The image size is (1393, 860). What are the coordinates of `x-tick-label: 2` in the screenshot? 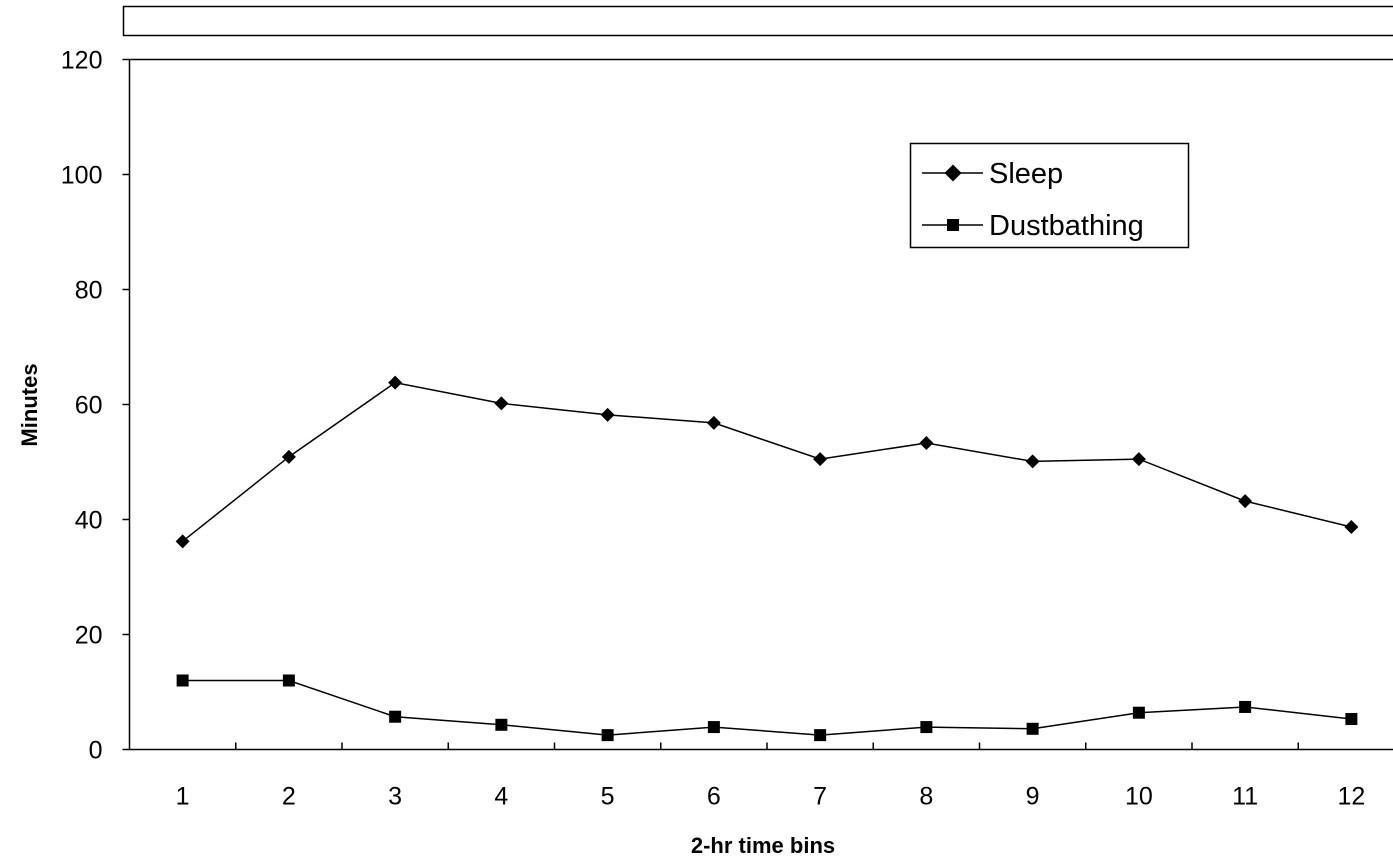 It's located at (289, 797).